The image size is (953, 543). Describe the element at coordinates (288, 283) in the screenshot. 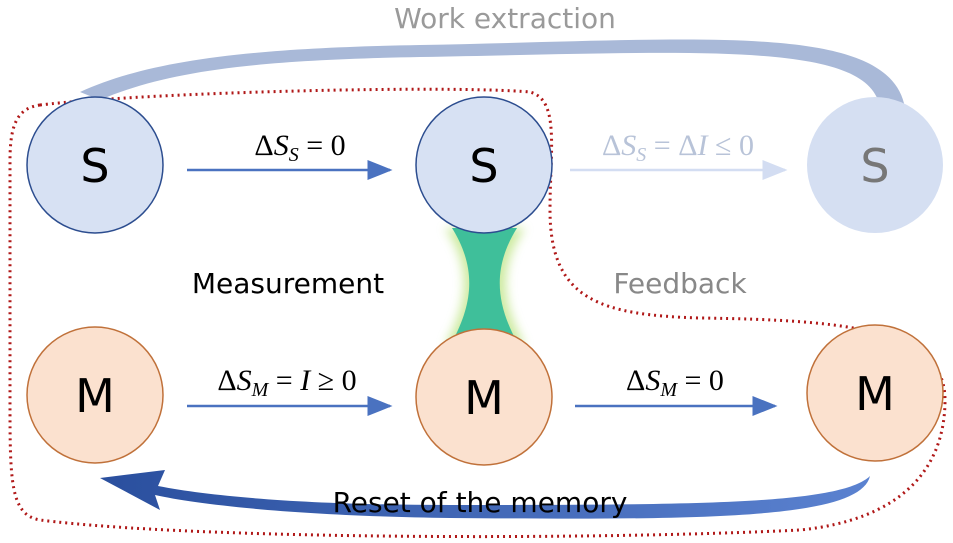

I see `measurement-label: Measurement` at that location.